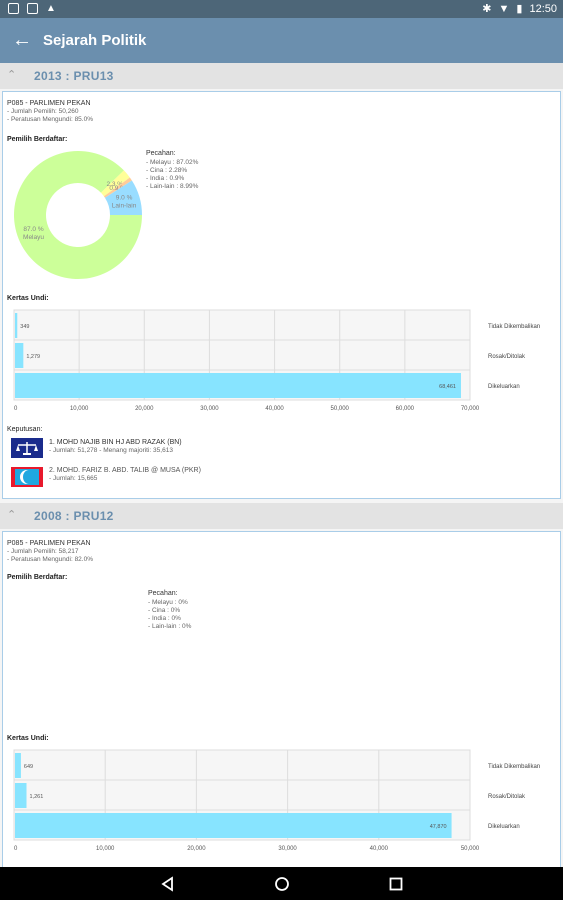 The image size is (563, 900). What do you see at coordinates (438, 827) in the screenshot?
I see `bar-value-label: 47,870` at bounding box center [438, 827].